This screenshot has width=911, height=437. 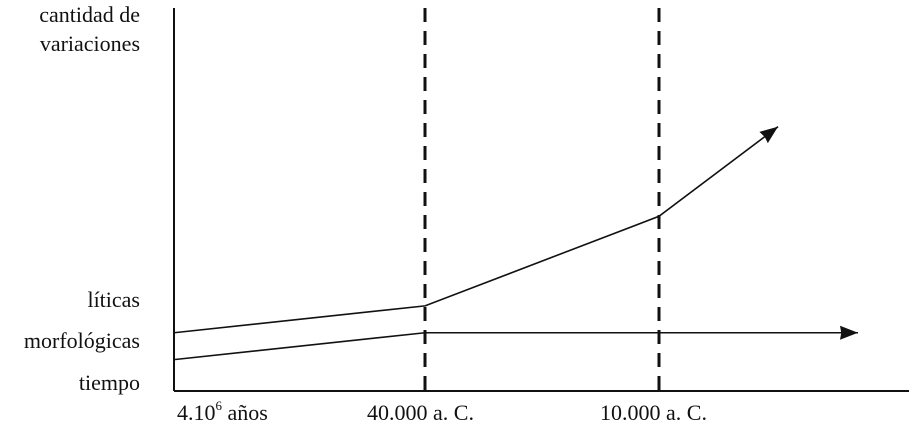 What do you see at coordinates (196, 412) in the screenshot?
I see `x-tick-base: 4.10` at bounding box center [196, 412].